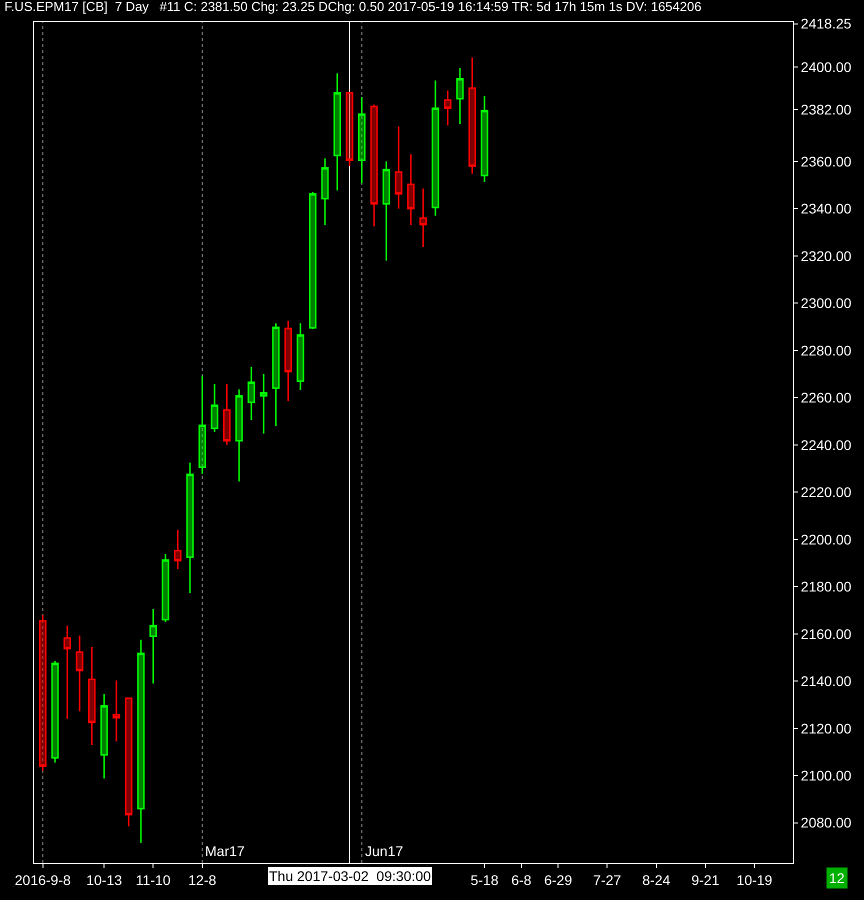 The width and height of the screenshot is (864, 900). Describe the element at coordinates (521, 880) in the screenshot. I see `x-tick-label: 6-8` at that location.